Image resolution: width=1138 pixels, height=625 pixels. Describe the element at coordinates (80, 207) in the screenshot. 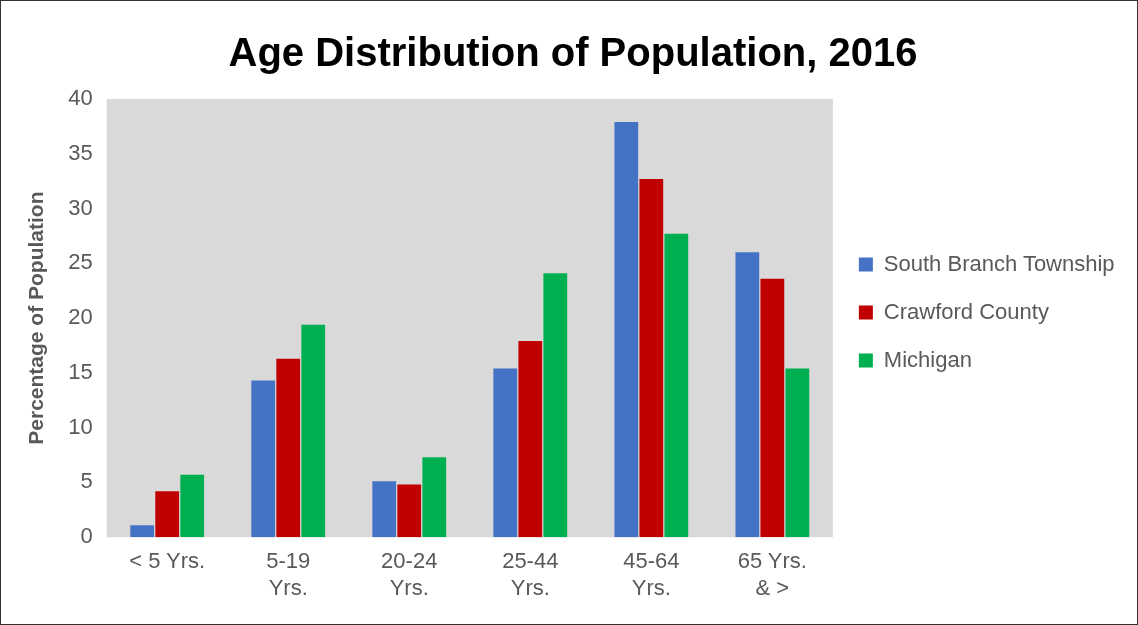

I see `y-tick-label: 30` at that location.